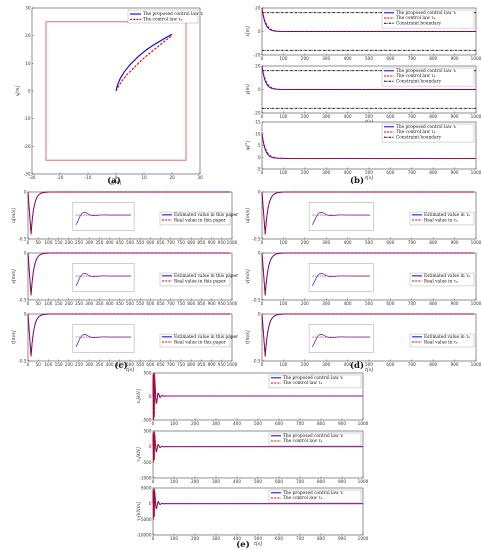  Describe the element at coordinates (237, 481) in the screenshot. I see `x-tick-label-e2-4: 400` at that location.